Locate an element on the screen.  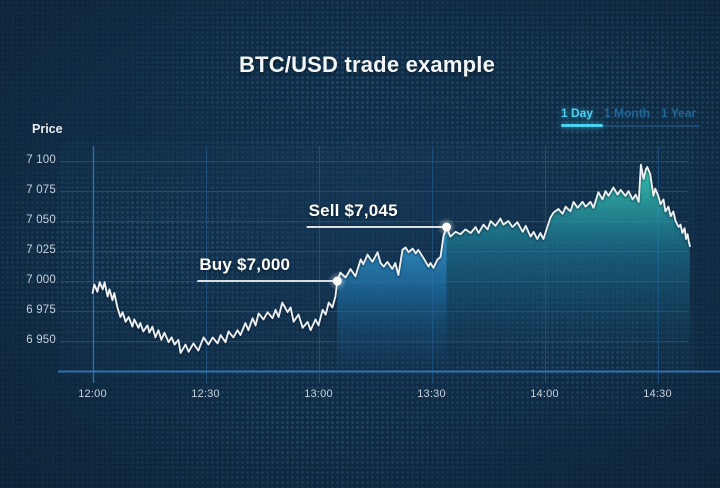
x-tick-14:00: 14:00 is located at coordinates (544, 394).